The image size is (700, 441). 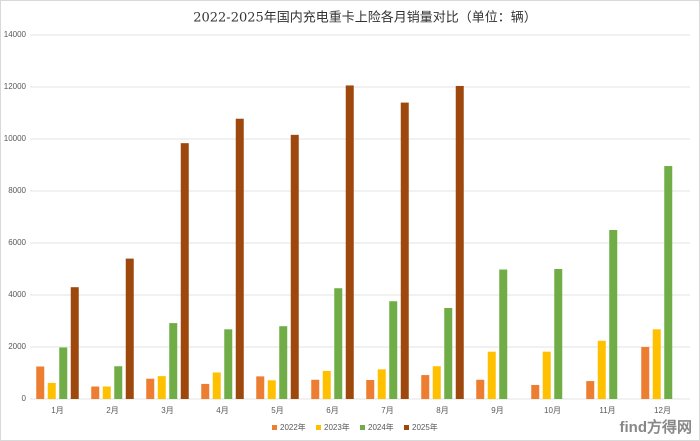 What do you see at coordinates (497, 410) in the screenshot?
I see `x-tick-label: 9月` at bounding box center [497, 410].